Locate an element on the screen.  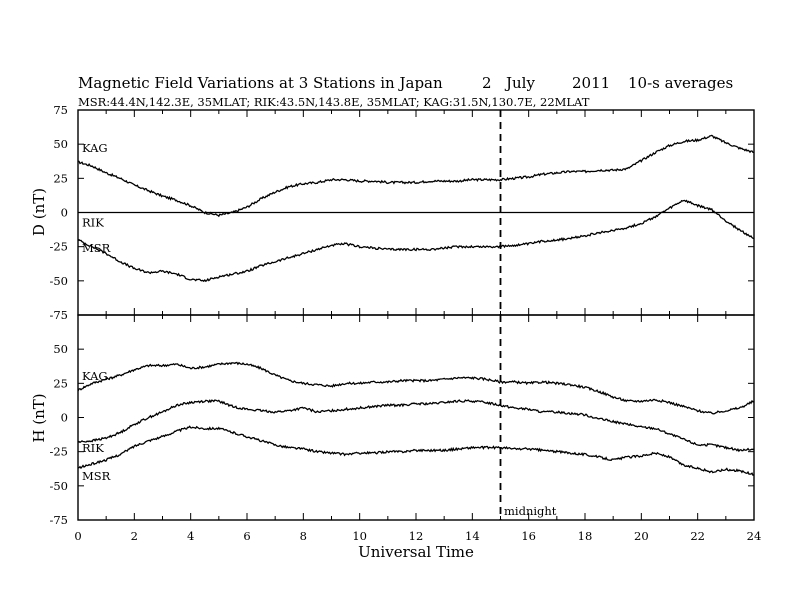
x-tick-label: 22 is located at coordinates (697, 536).